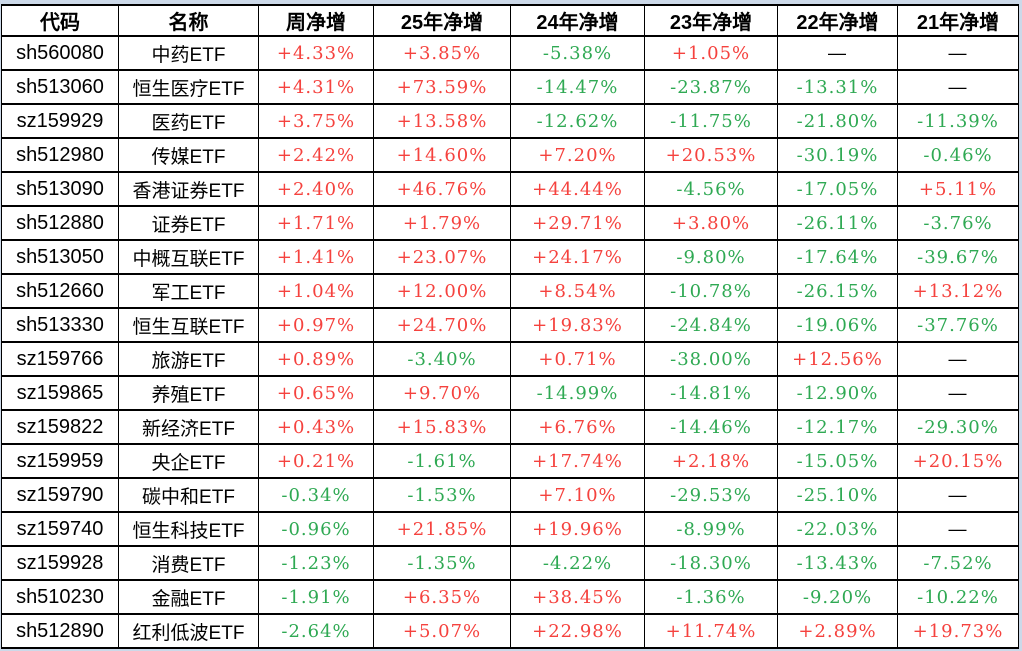 This screenshot has width=1022, height=651. Describe the element at coordinates (188, 597) in the screenshot. I see `etf-name-cell: 金融ETF` at that location.